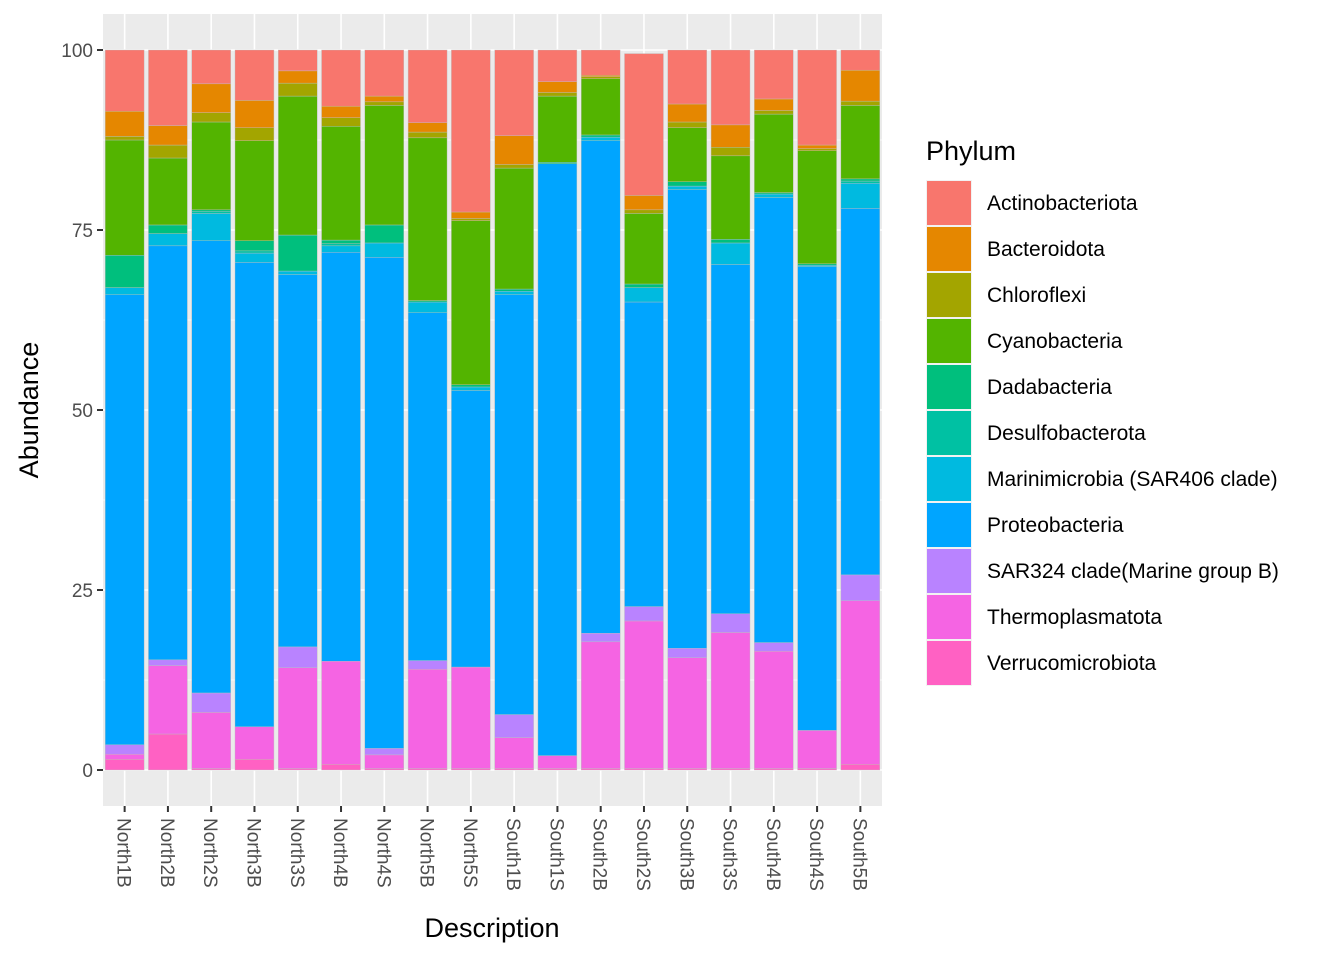 The image size is (1344, 960). Describe the element at coordinates (82, 231) in the screenshot. I see `y-tick-label: 75` at that location.